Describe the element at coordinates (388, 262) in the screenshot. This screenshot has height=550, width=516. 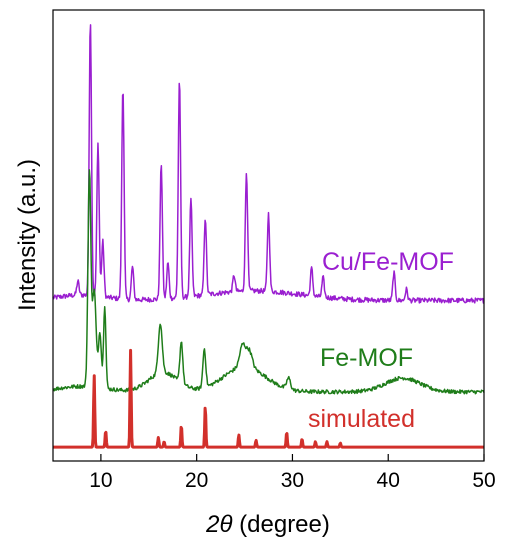
I see `series-label: Cu/Fe-MOF` at that location.